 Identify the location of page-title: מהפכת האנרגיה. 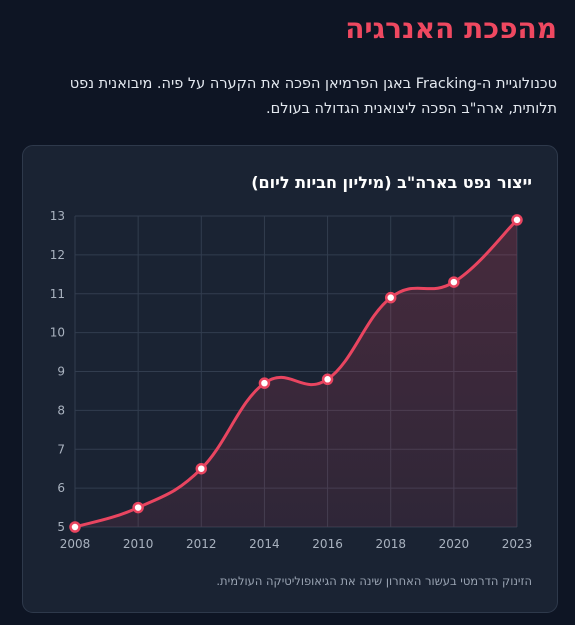
(451, 28).